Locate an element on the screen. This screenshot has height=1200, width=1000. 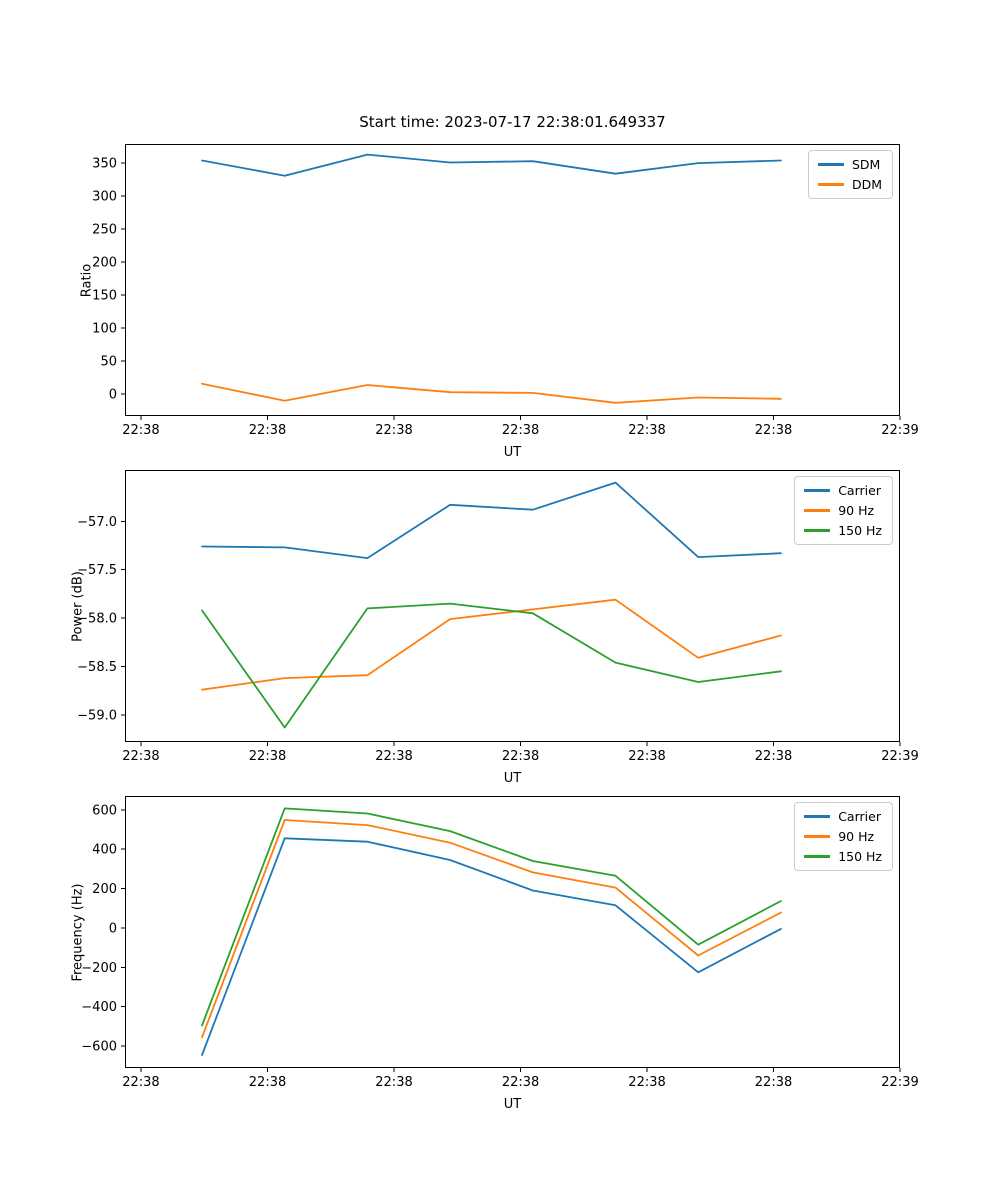
y-tick-label: −200 is located at coordinates (99, 968).